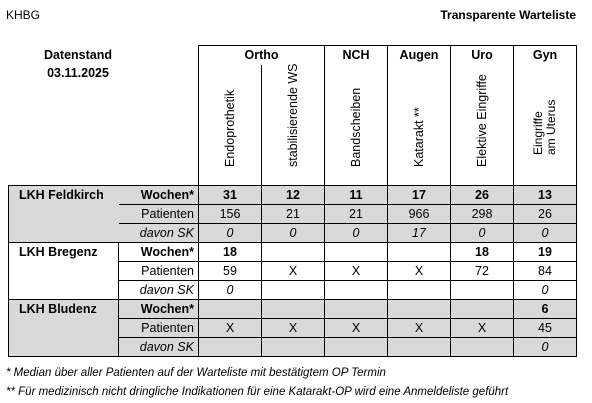 The image size is (592, 403). Describe the element at coordinates (419, 55) in the screenshot. I see `group-augen: Augen` at that location.